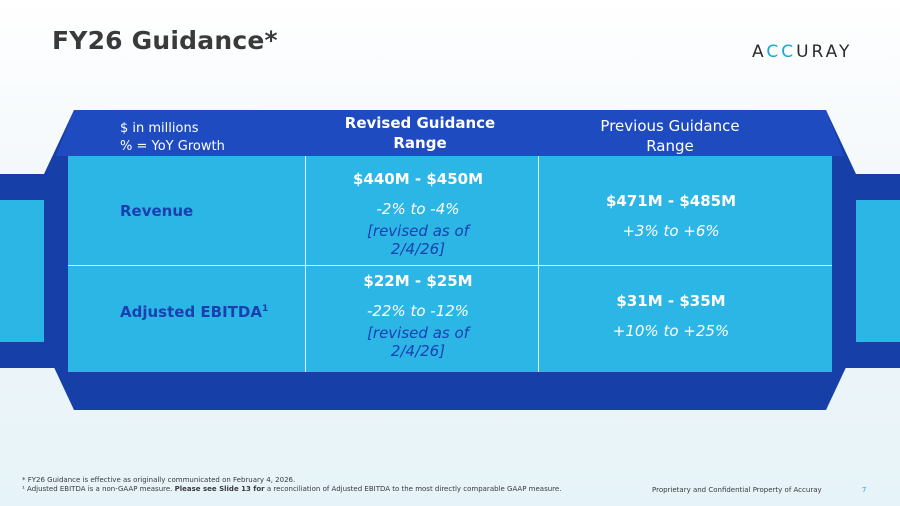 Image resolution: width=900 pixels, height=506 pixels. What do you see at coordinates (418, 249) in the screenshot?
I see `revenue-revised-note-2: 2/4/26]` at bounding box center [418, 249].